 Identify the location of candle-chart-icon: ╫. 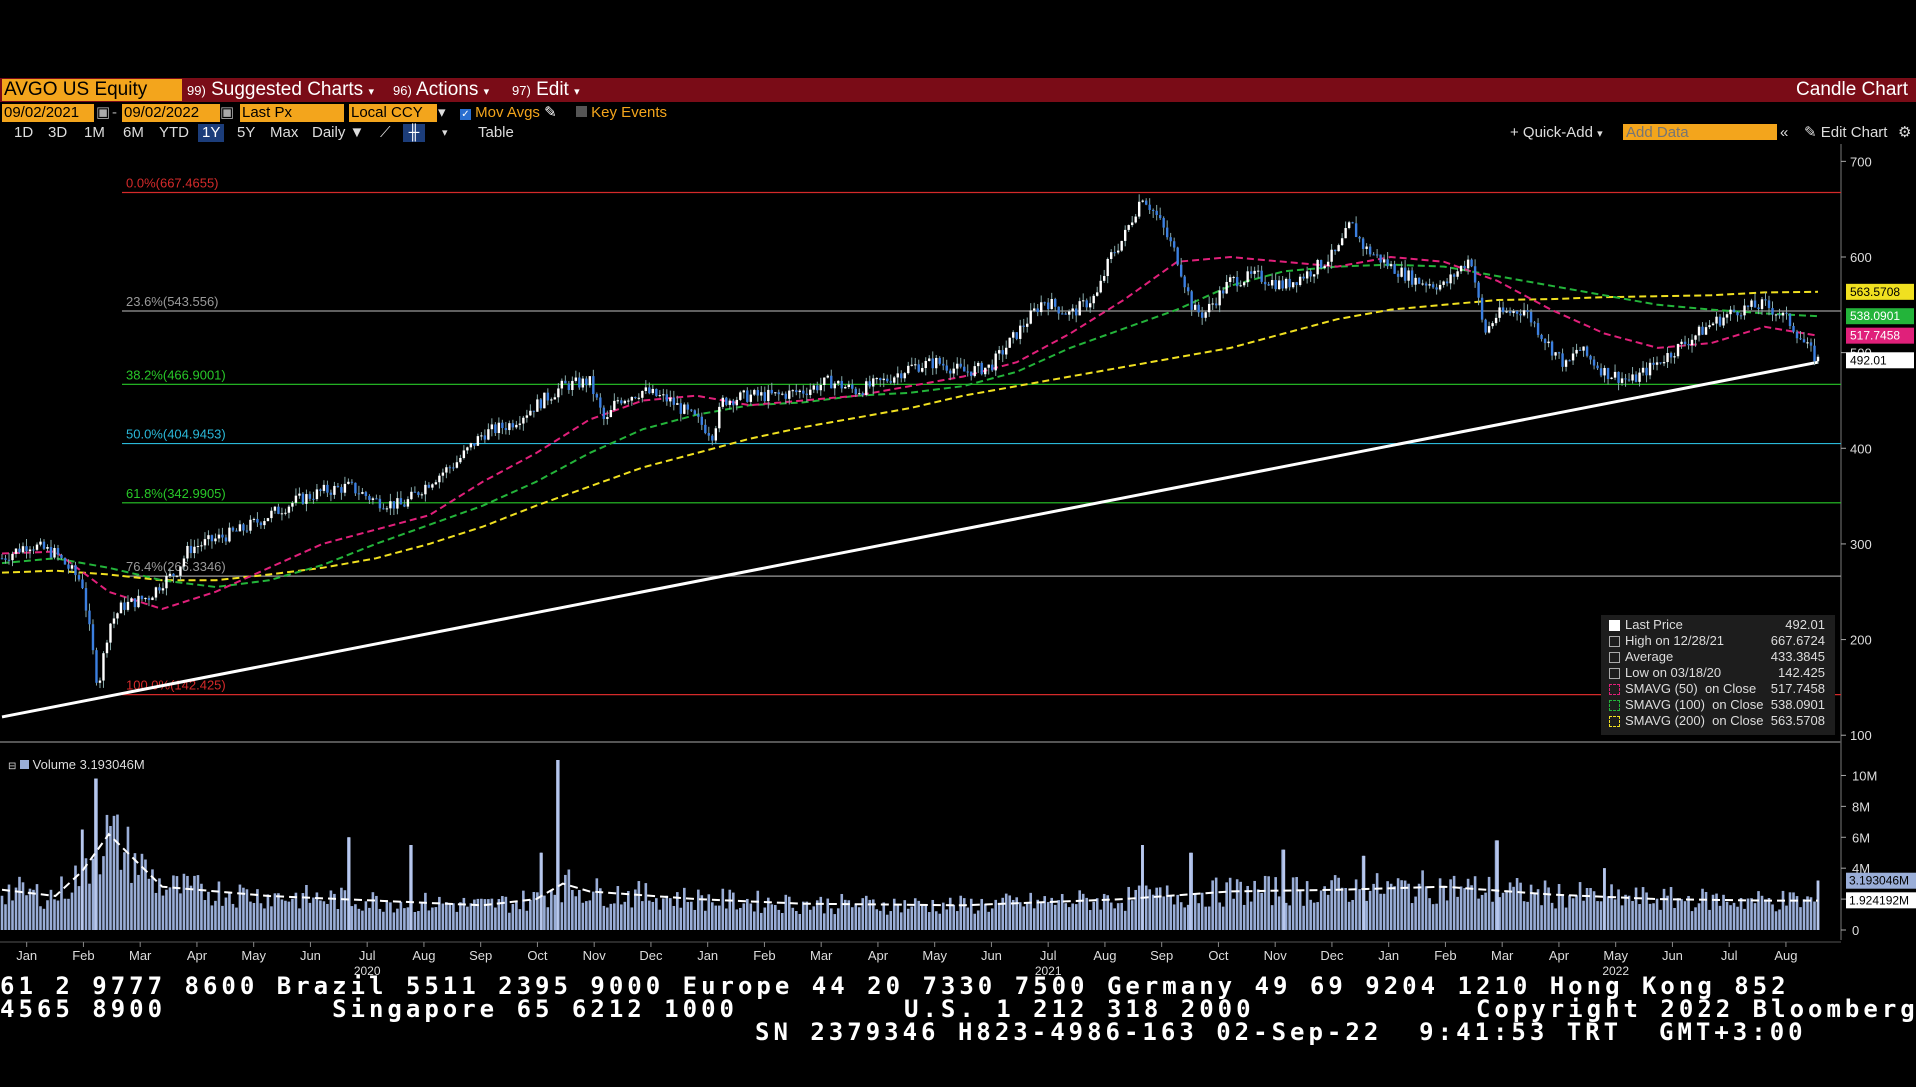
(414, 133).